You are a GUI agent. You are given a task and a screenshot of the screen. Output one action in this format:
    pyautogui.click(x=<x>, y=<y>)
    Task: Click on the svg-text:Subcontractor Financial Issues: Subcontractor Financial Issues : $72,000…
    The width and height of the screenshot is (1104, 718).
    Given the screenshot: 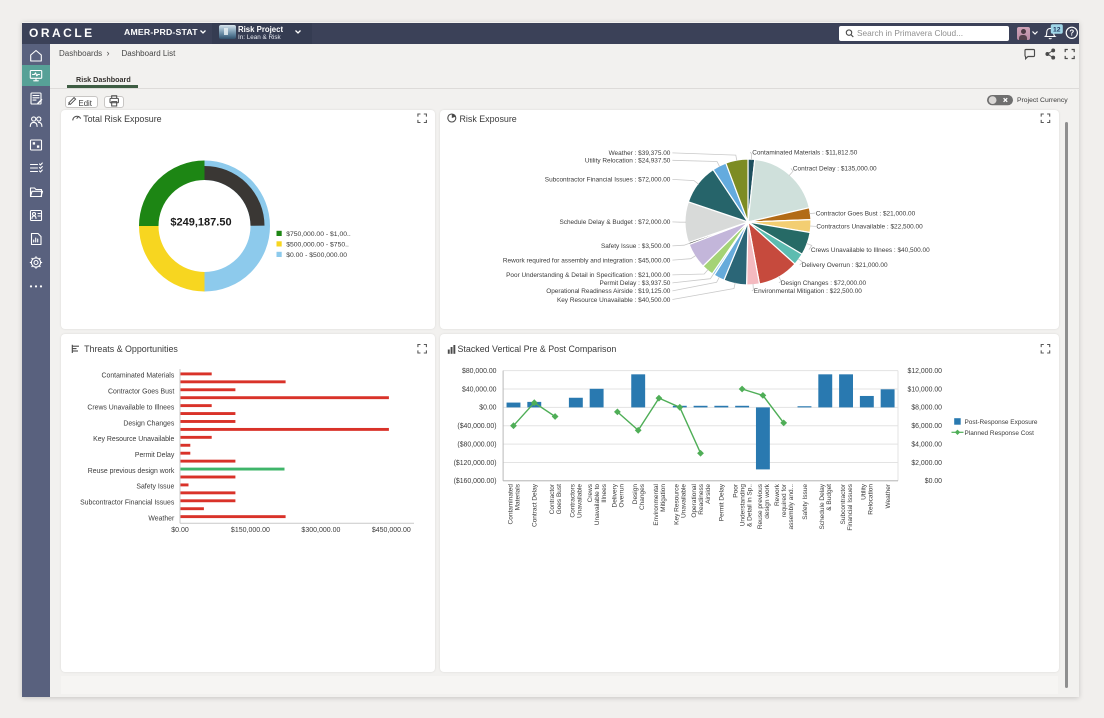 What is the action you would take?
    pyautogui.click(x=608, y=180)
    